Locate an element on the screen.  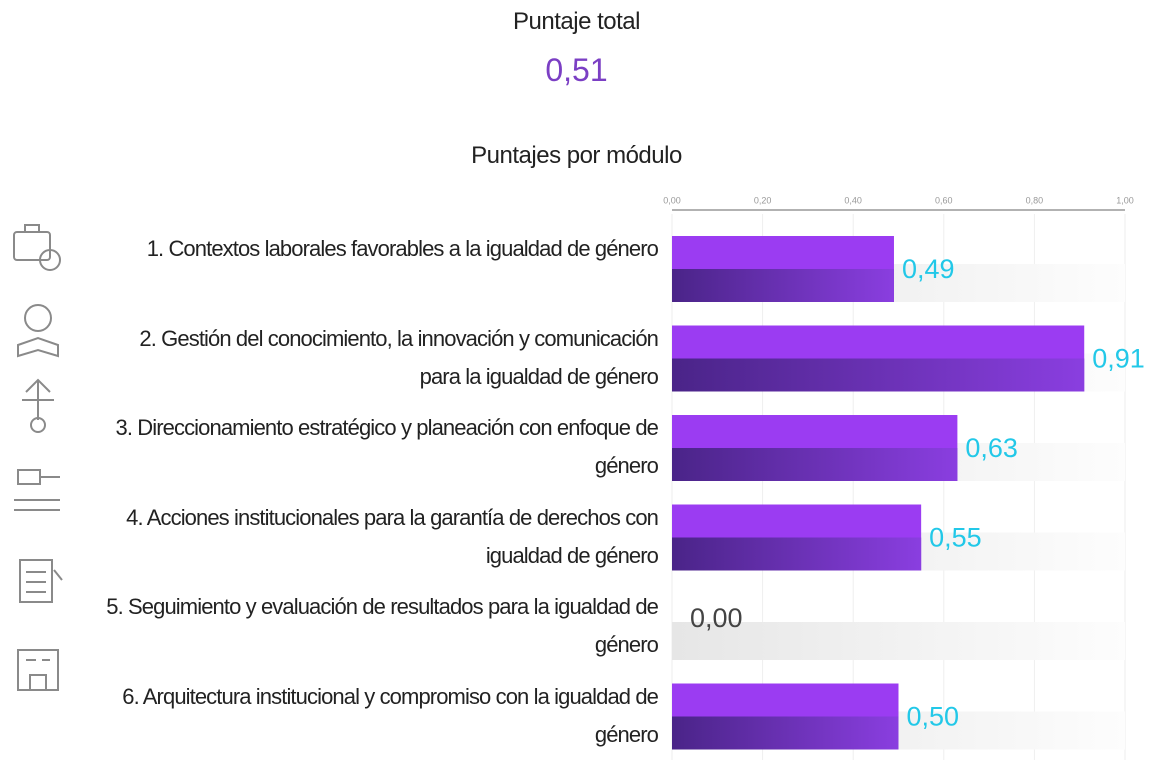
icon-book is located at coordinates (38, 331).